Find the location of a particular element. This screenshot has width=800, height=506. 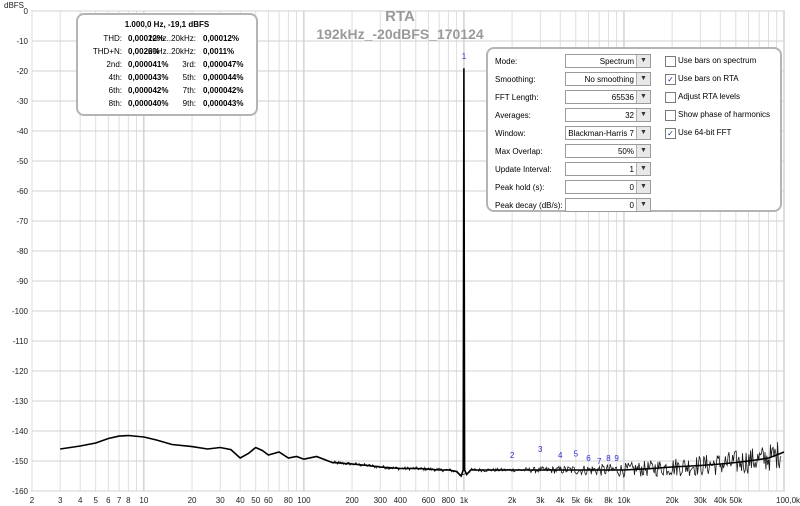

y-tick-label: -90 is located at coordinates (22, 281).